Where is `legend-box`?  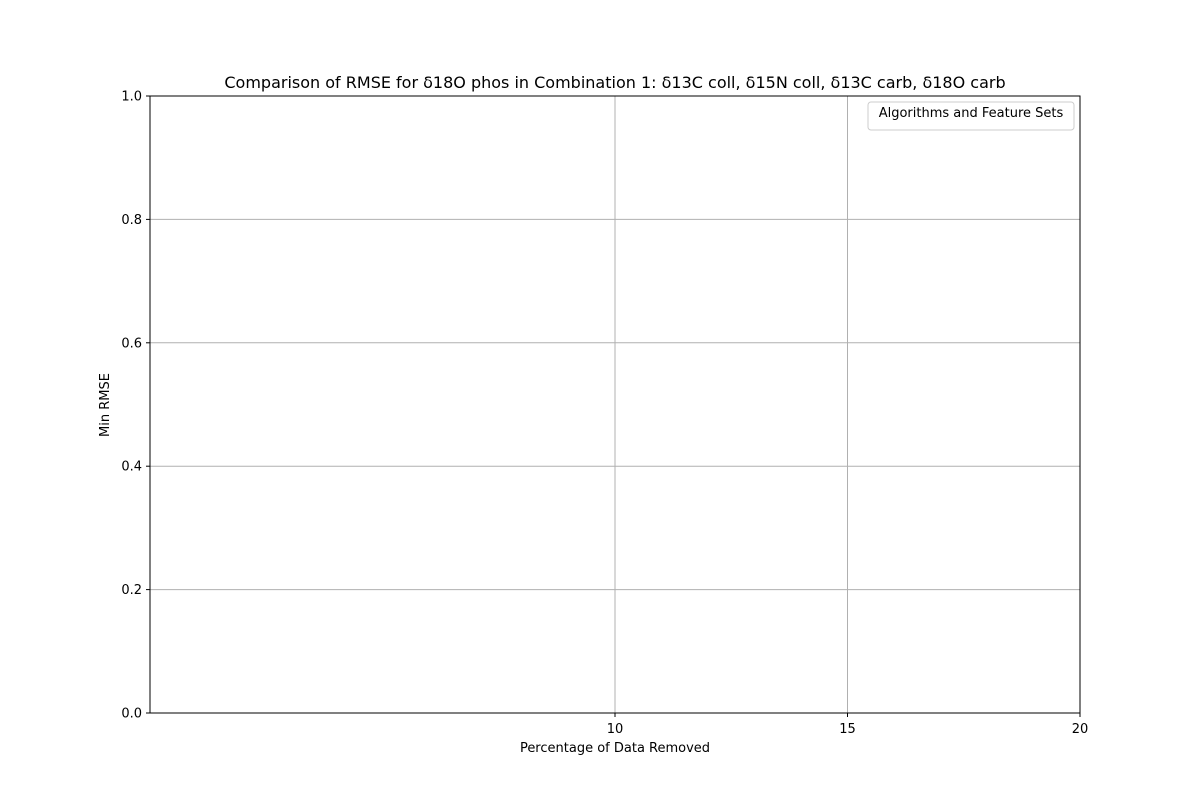
legend-box is located at coordinates (971, 116).